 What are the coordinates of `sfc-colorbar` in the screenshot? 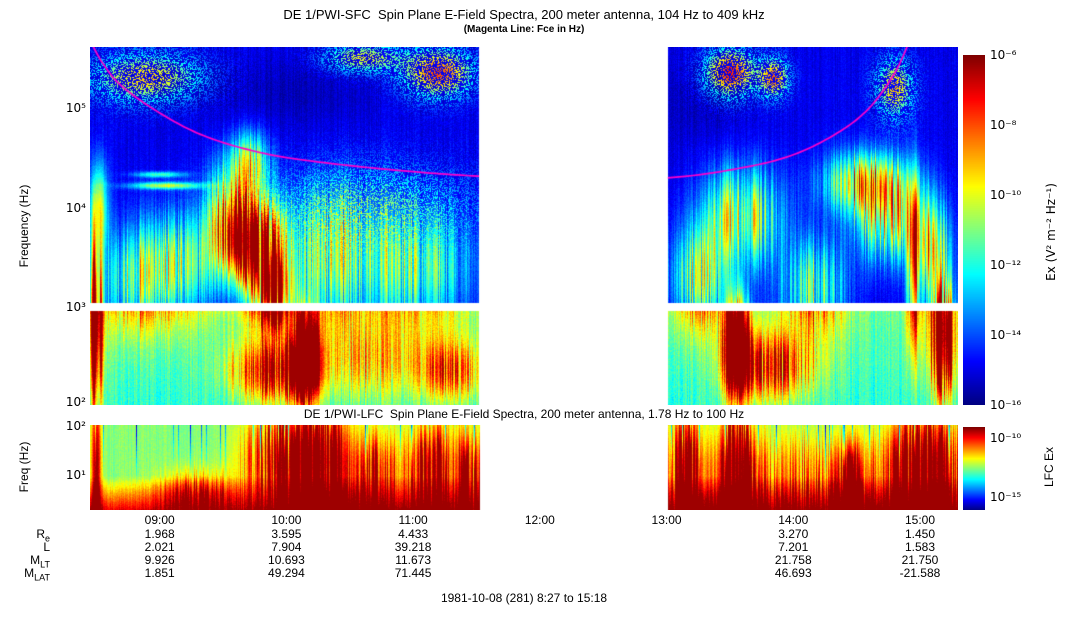 It's located at (974, 230).